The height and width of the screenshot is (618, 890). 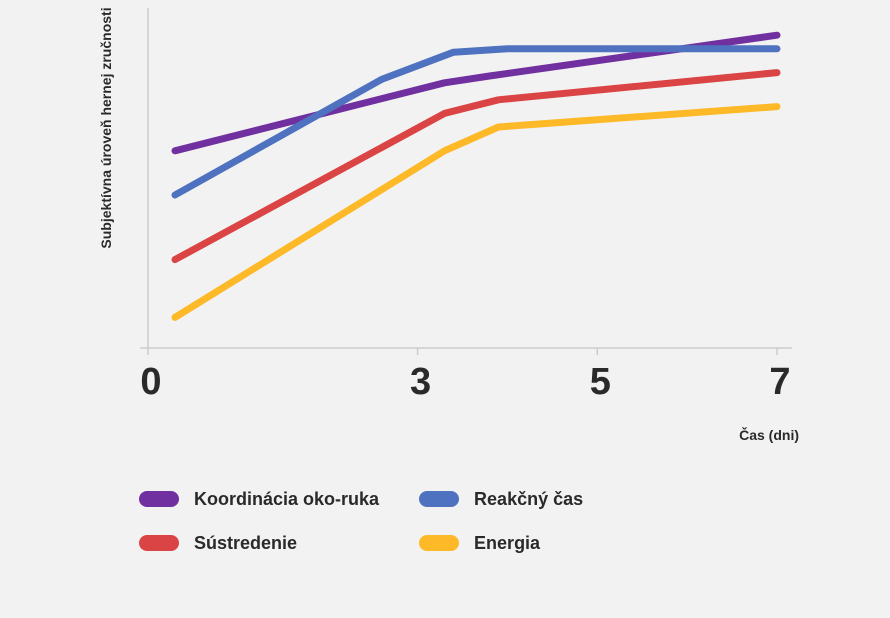 What do you see at coordinates (779, 382) in the screenshot?
I see `x-tick-label: 7` at bounding box center [779, 382].